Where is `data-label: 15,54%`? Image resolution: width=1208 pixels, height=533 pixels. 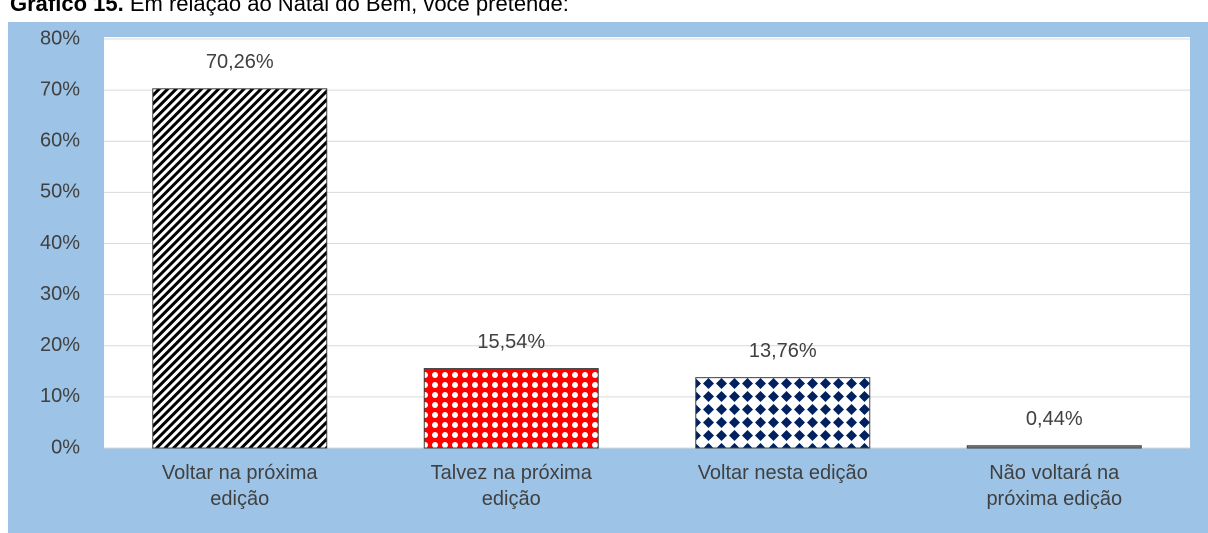
data-label: 15,54% is located at coordinates (511, 342).